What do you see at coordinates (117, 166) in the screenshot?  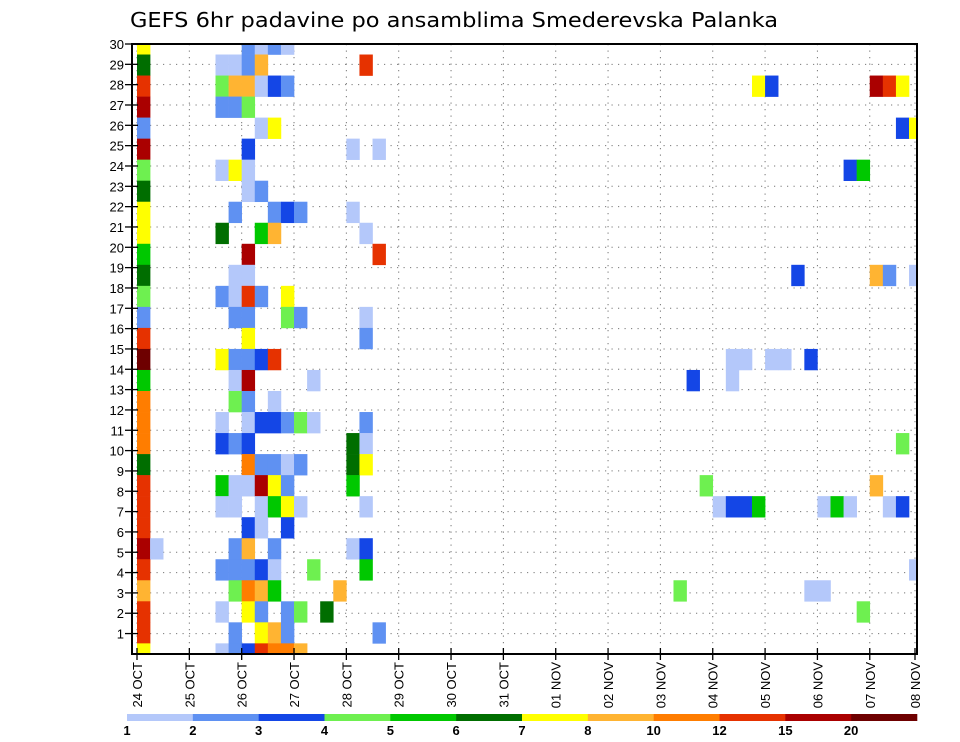 I see `y-tick-label: 24` at bounding box center [117, 166].